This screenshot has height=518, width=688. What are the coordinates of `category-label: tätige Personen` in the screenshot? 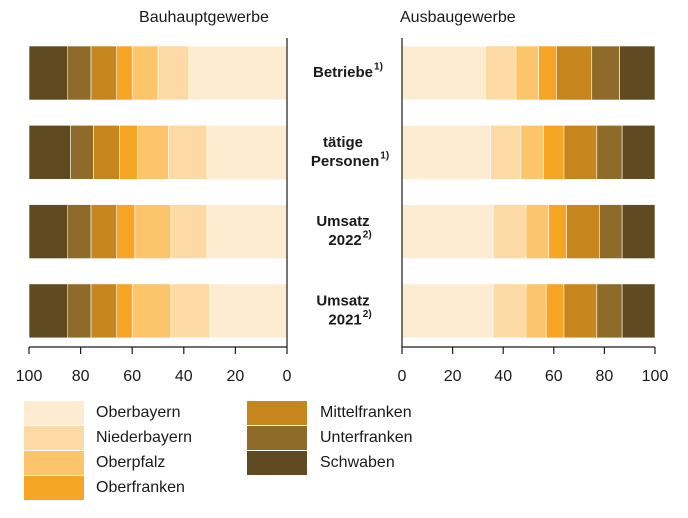 It's located at (343, 152).